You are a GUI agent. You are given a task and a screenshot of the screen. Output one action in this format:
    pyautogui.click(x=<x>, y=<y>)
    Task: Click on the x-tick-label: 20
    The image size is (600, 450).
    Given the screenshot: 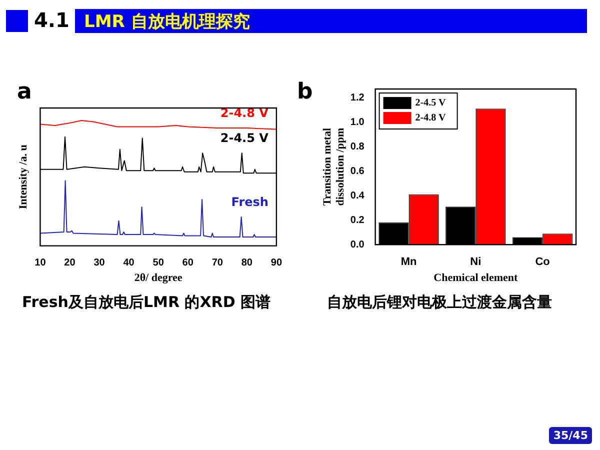 What is the action you would take?
    pyautogui.click(x=70, y=263)
    